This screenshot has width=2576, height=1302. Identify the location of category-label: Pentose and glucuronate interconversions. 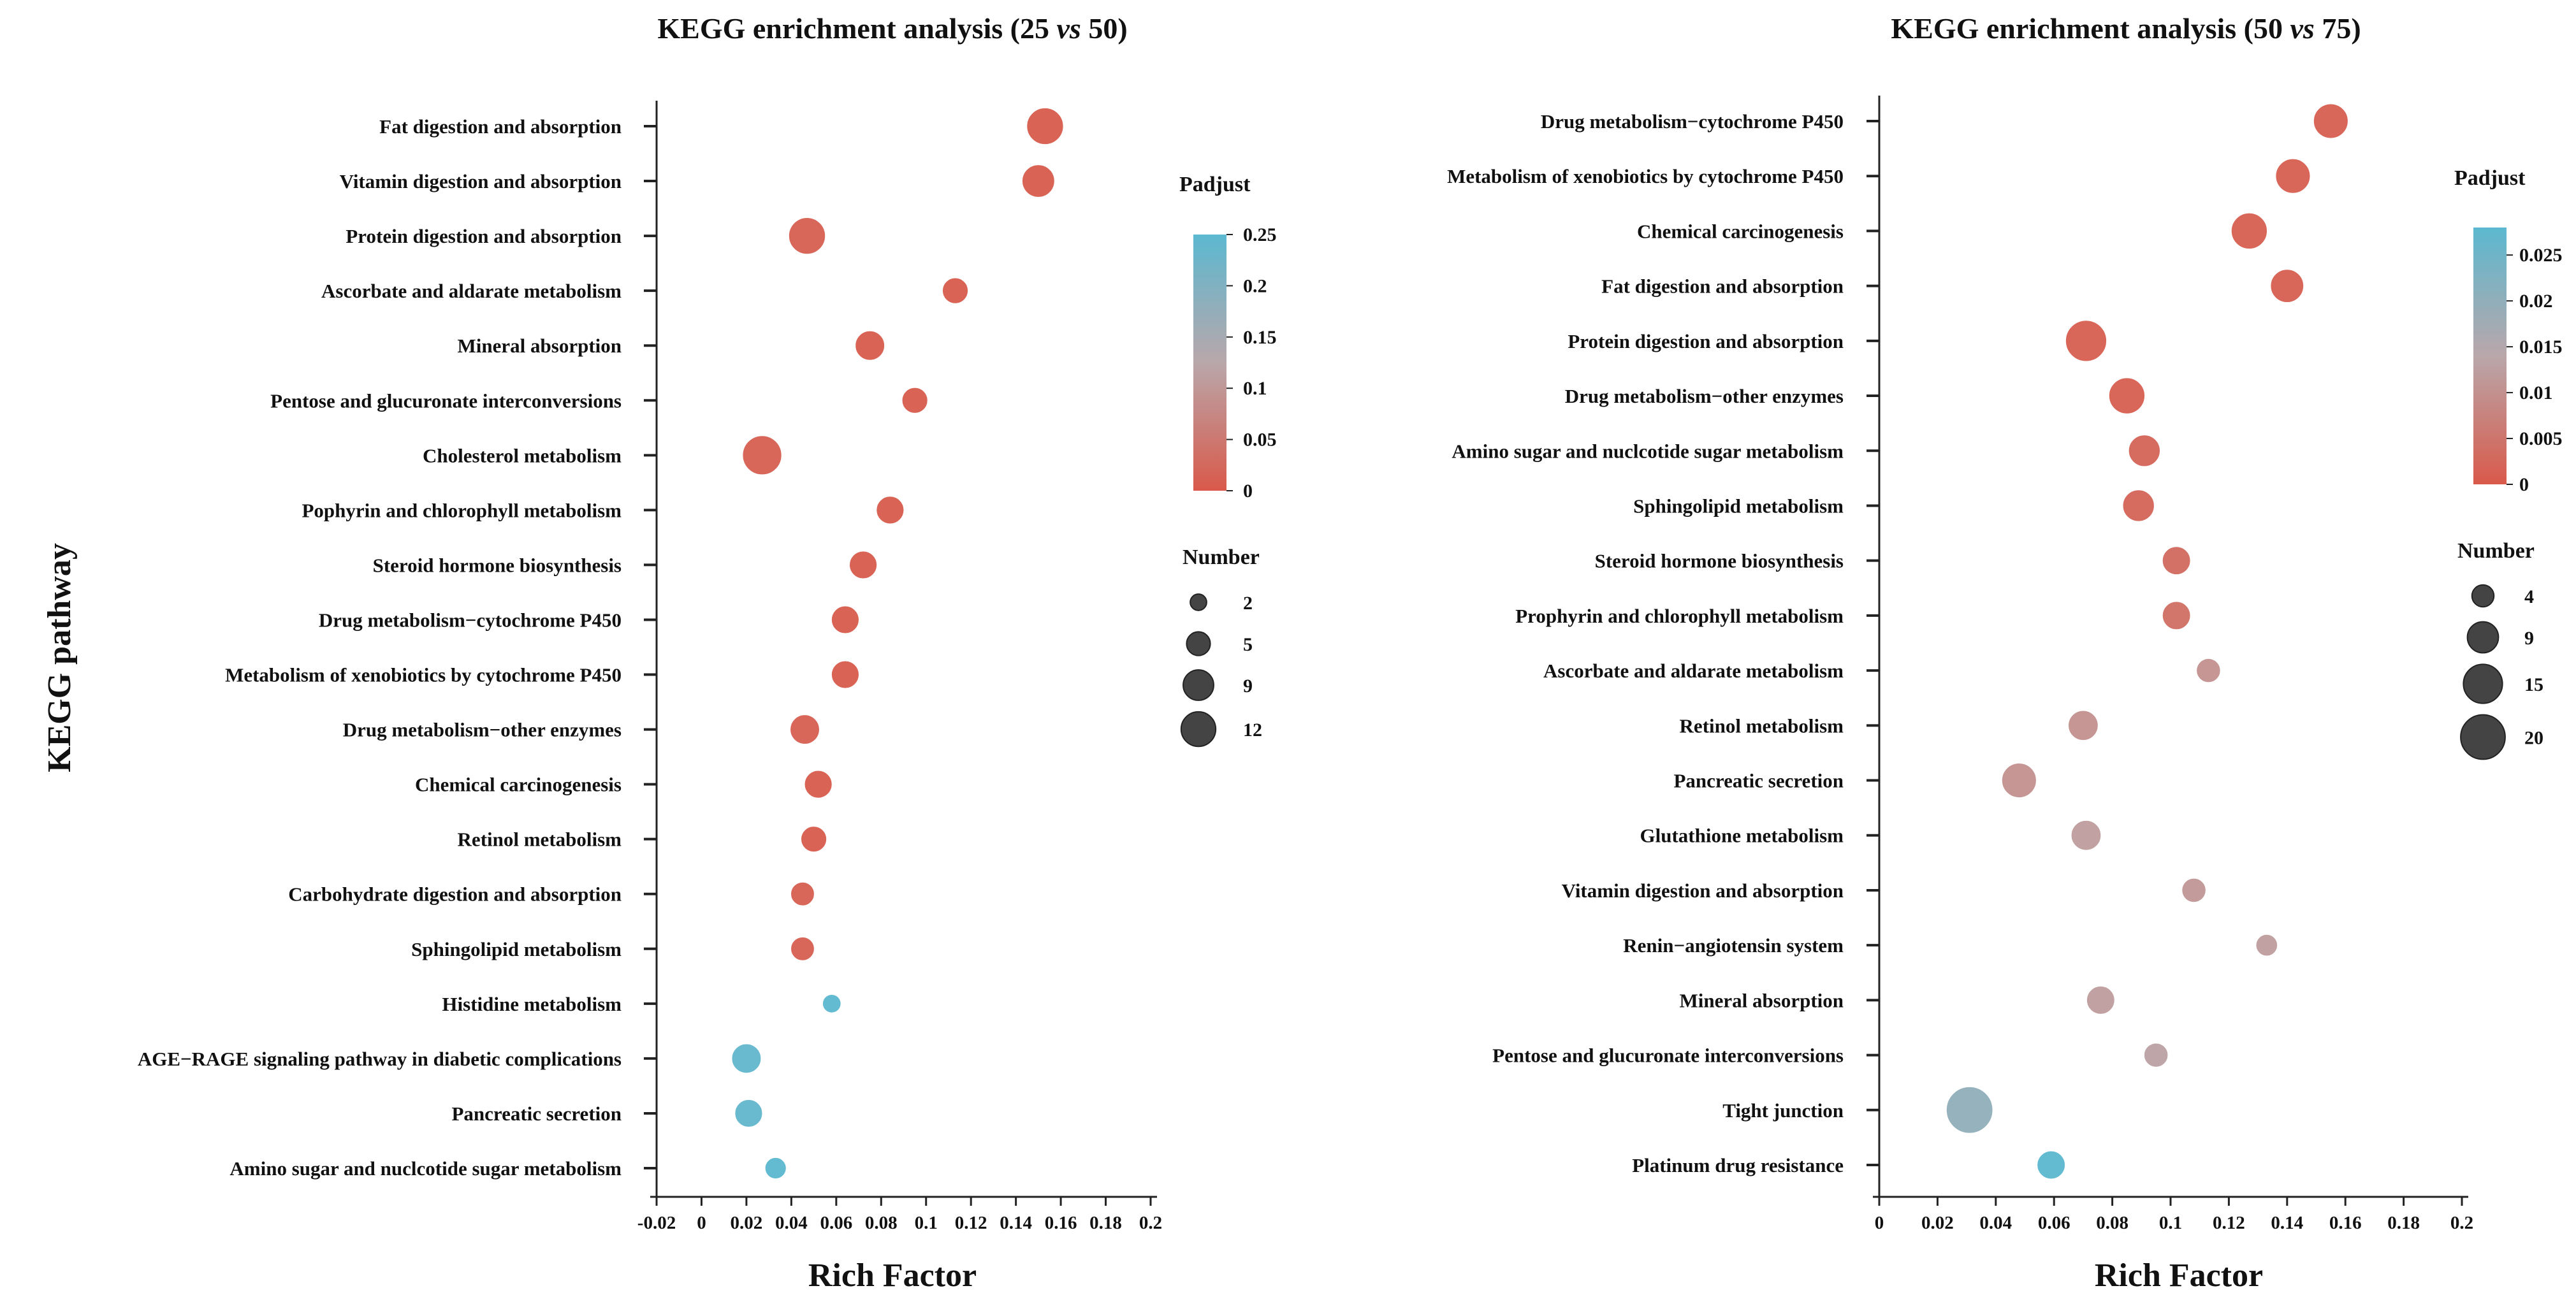
(1668, 1056).